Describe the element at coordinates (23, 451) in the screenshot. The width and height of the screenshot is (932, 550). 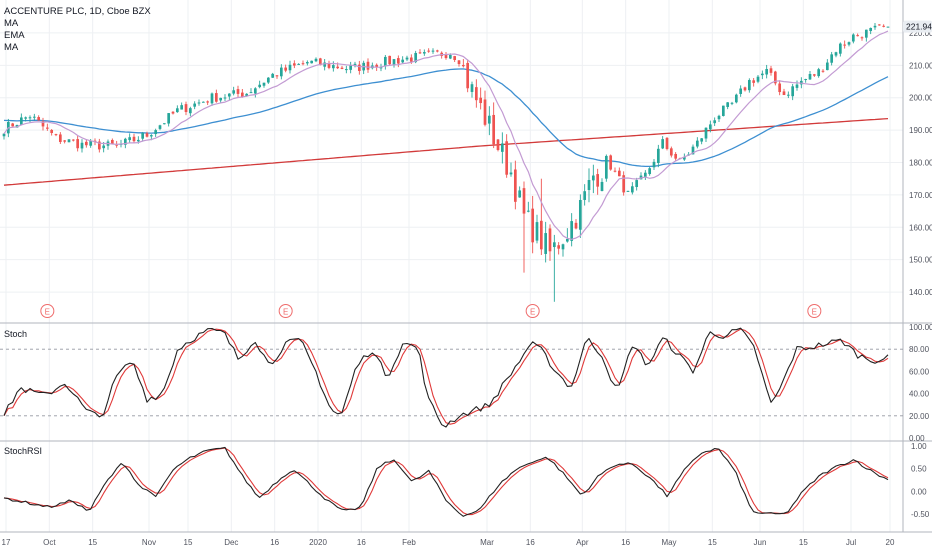
I see `stochrsi-panel-label: StochRSI` at that location.